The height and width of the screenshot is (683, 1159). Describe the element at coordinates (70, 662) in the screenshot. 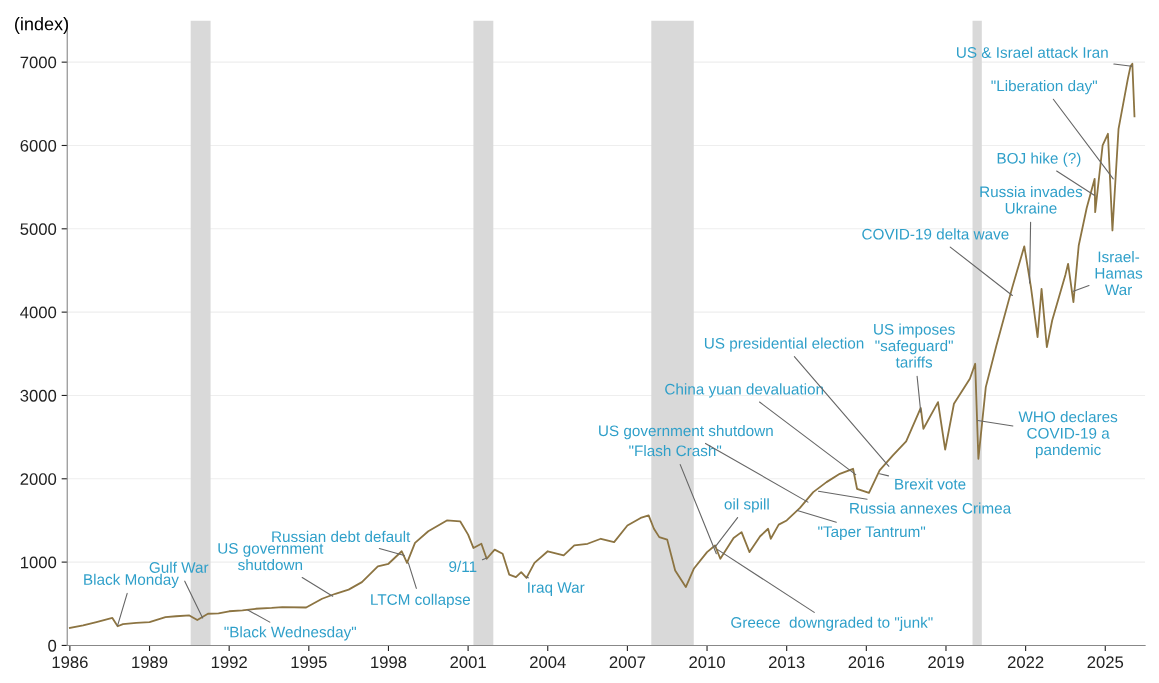

I see `x-tick-label: 1986` at that location.